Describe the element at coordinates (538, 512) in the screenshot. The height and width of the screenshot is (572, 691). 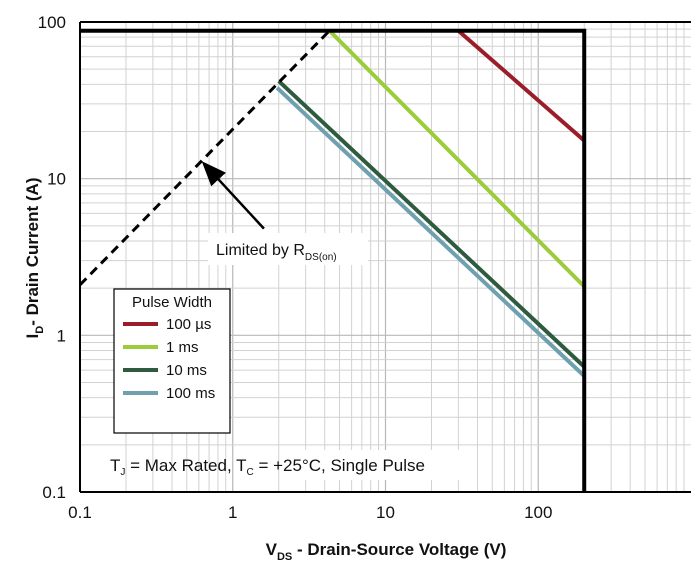
I see `x-tick-label: 100` at that location.